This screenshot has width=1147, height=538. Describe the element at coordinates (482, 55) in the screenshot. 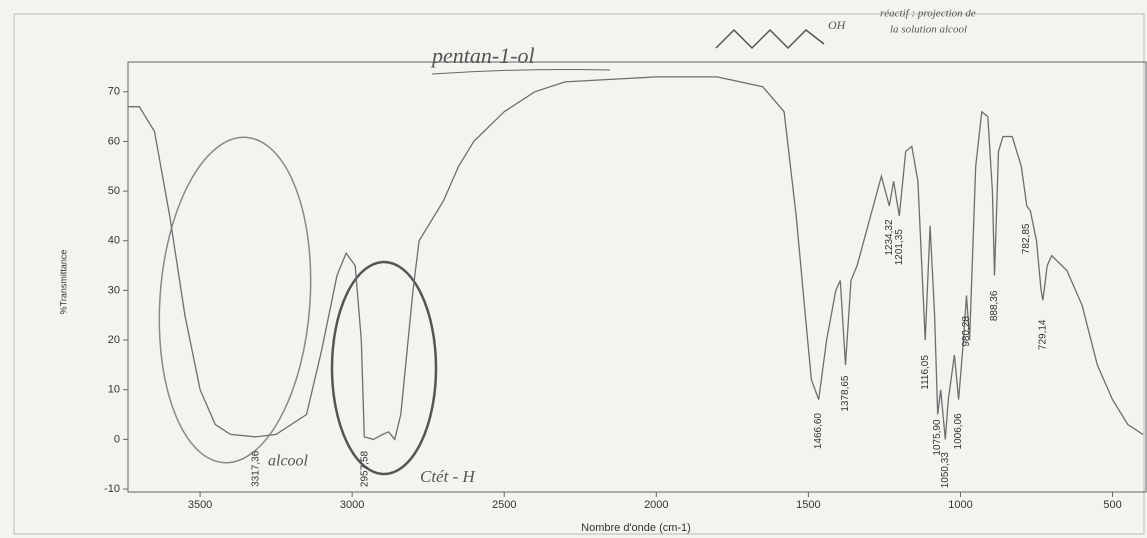

I see `note-title: pentan-1-ol` at that location.